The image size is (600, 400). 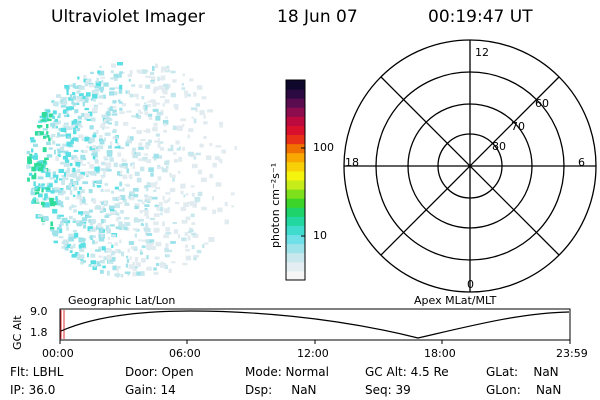 What do you see at coordinates (352, 162) in the screenshot?
I see `mlt-label-18: 18` at bounding box center [352, 162].